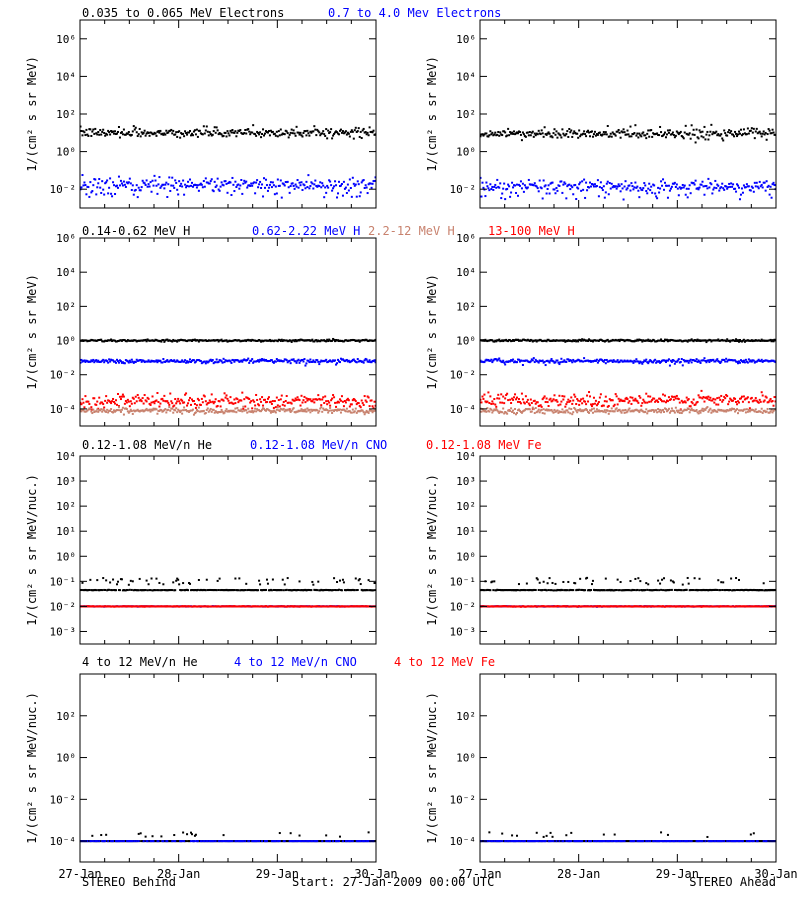 This screenshot has width=800, height=900. What do you see at coordinates (66, 39) in the screenshot?
I see `y-tick-label: 10⁶` at bounding box center [66, 39].